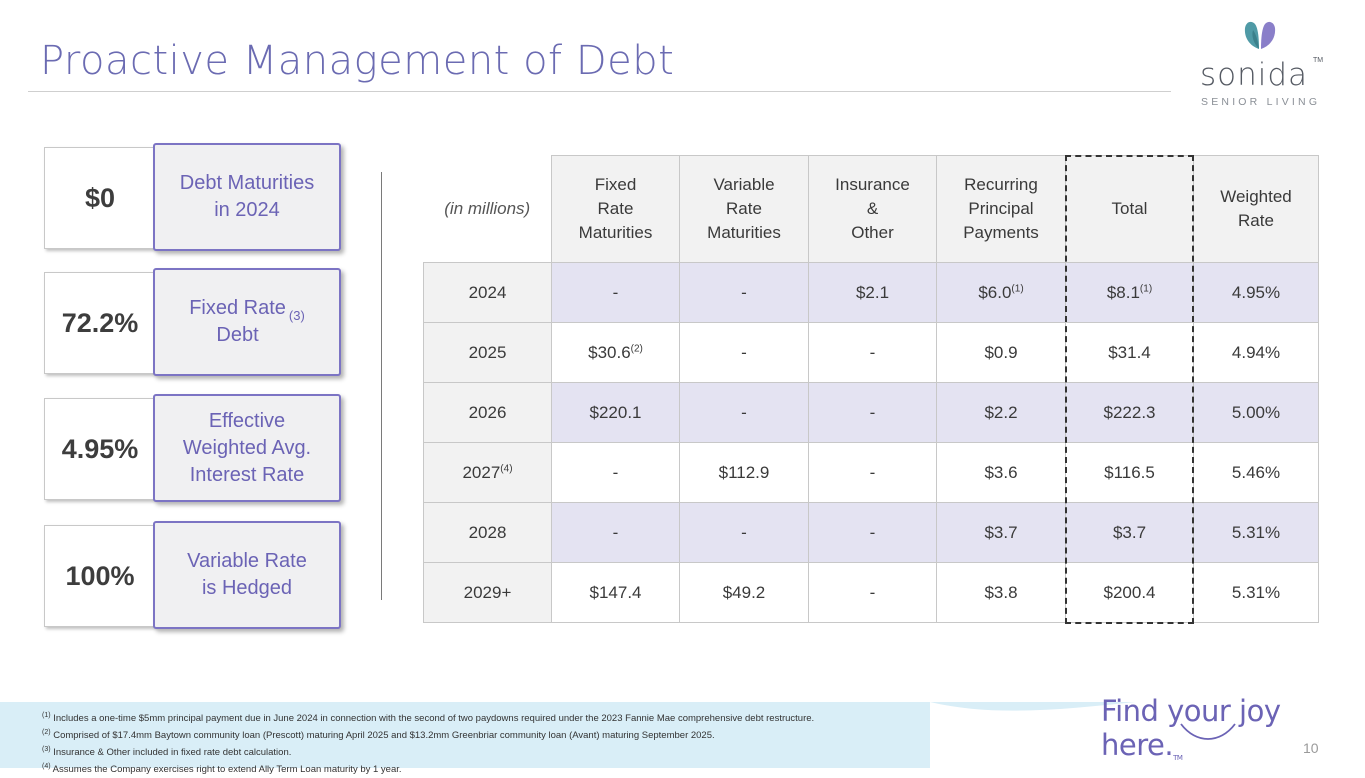  Describe the element at coordinates (381, 386) in the screenshot. I see `vertical-divider` at that location.